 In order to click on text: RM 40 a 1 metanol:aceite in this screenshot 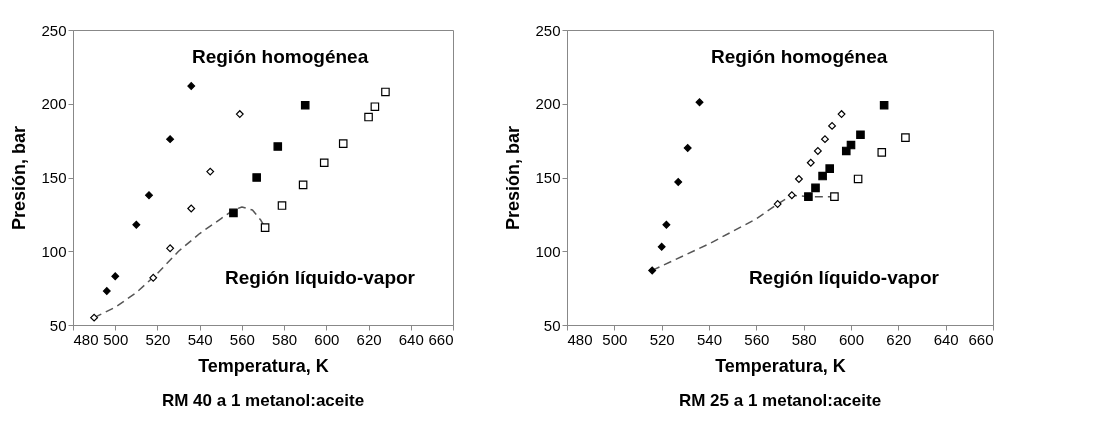, I will do `click(263, 400)`.